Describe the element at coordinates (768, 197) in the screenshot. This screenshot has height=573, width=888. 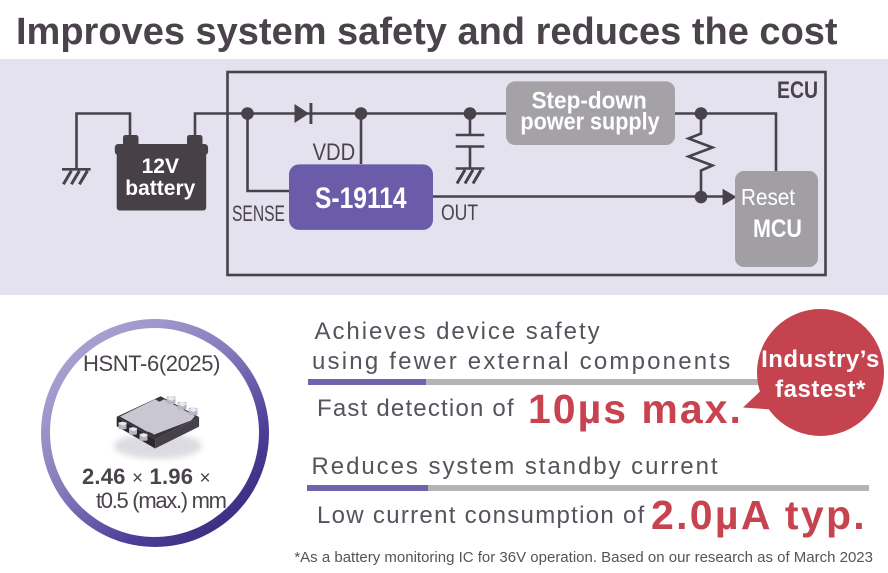
I see `svg-text: Reset` at that location.